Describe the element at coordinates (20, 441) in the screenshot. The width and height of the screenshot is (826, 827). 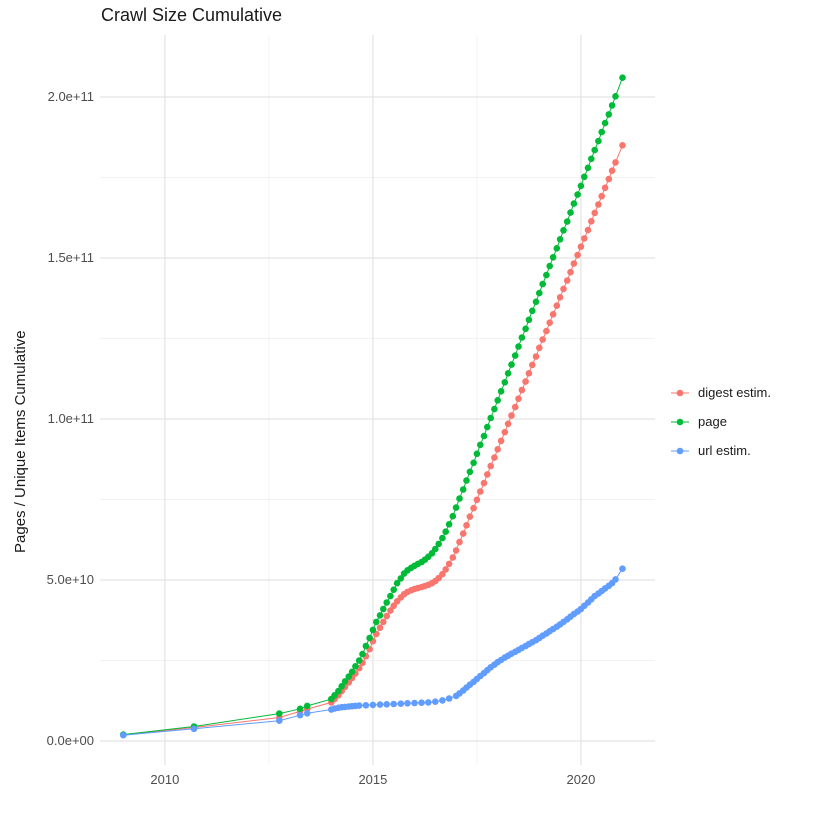
I see `y-axis-title: Pages / Unique Items Cumulative` at that location.